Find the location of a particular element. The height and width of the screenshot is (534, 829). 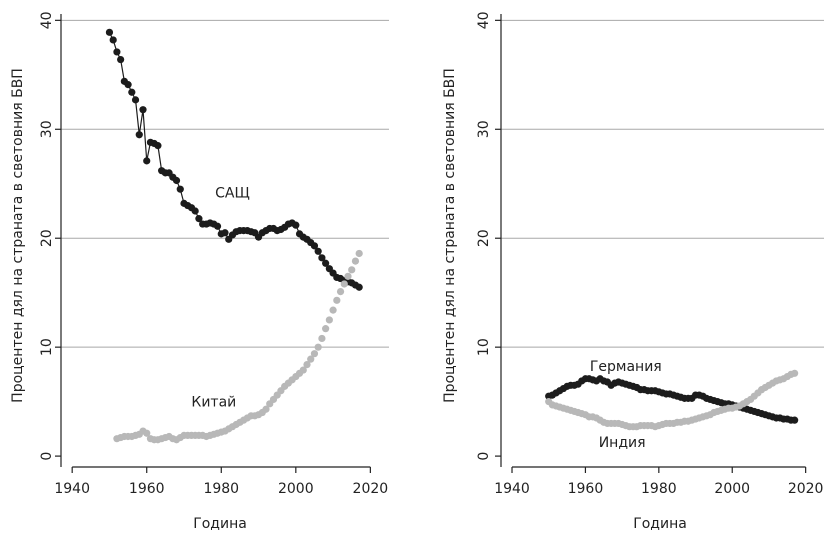

annotation: Индия is located at coordinates (622, 443).